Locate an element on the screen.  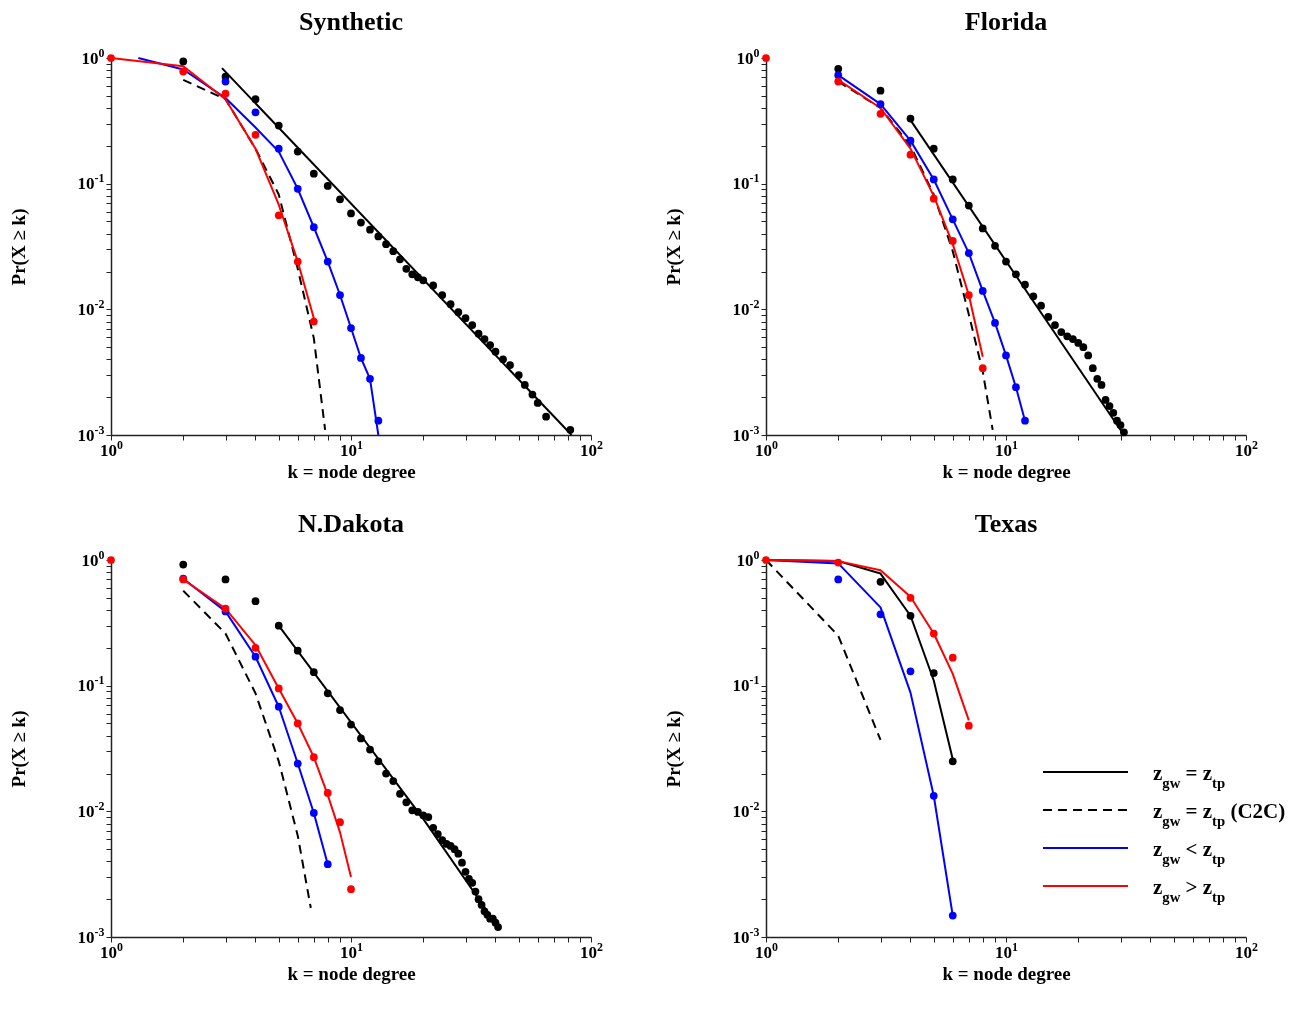
chart-title: N.Dakota is located at coordinates (351, 523).